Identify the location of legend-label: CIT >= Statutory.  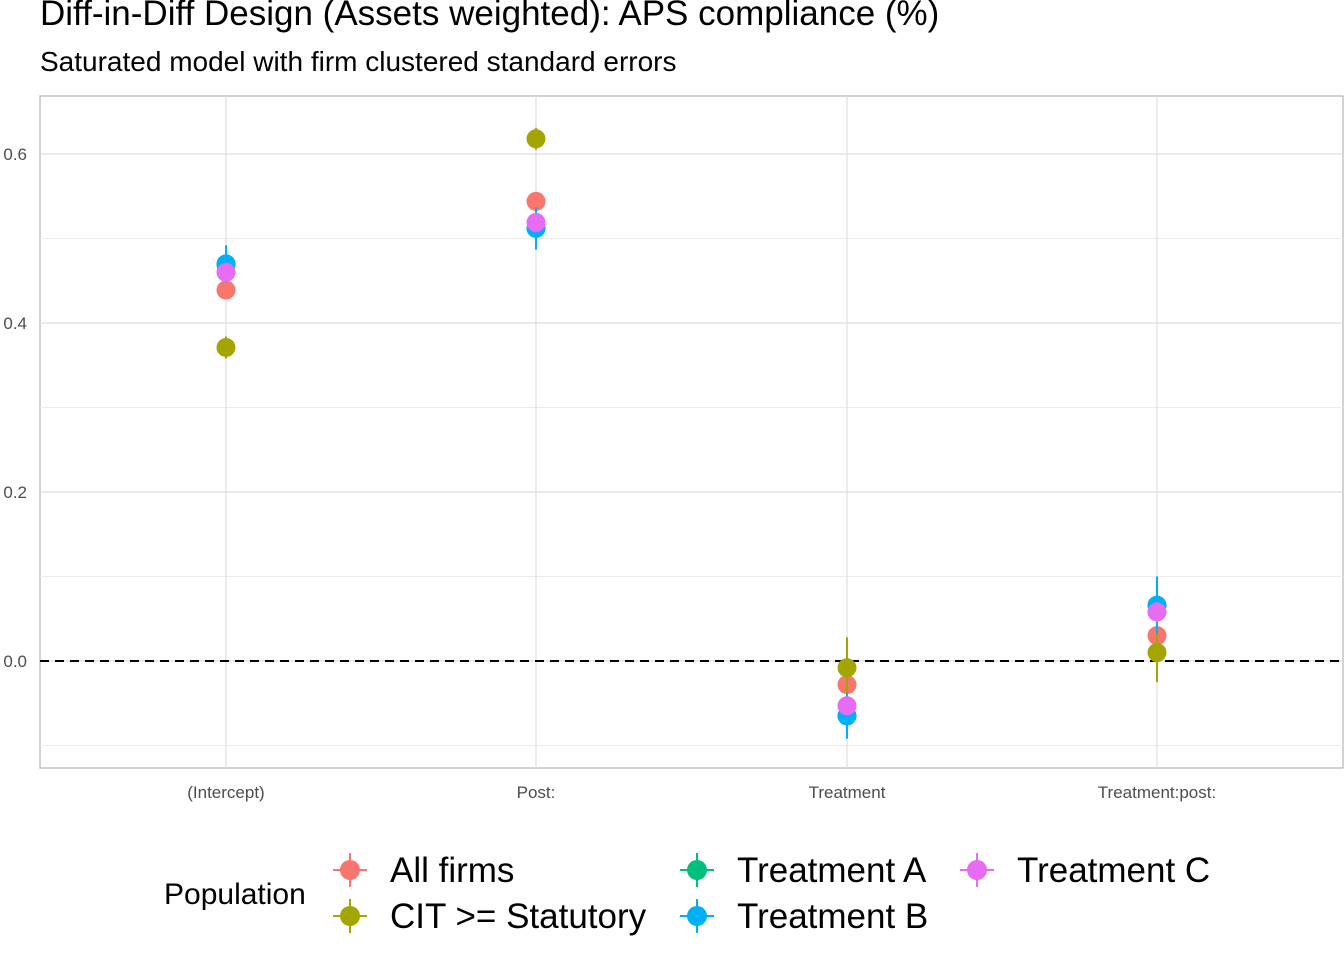
(518, 916).